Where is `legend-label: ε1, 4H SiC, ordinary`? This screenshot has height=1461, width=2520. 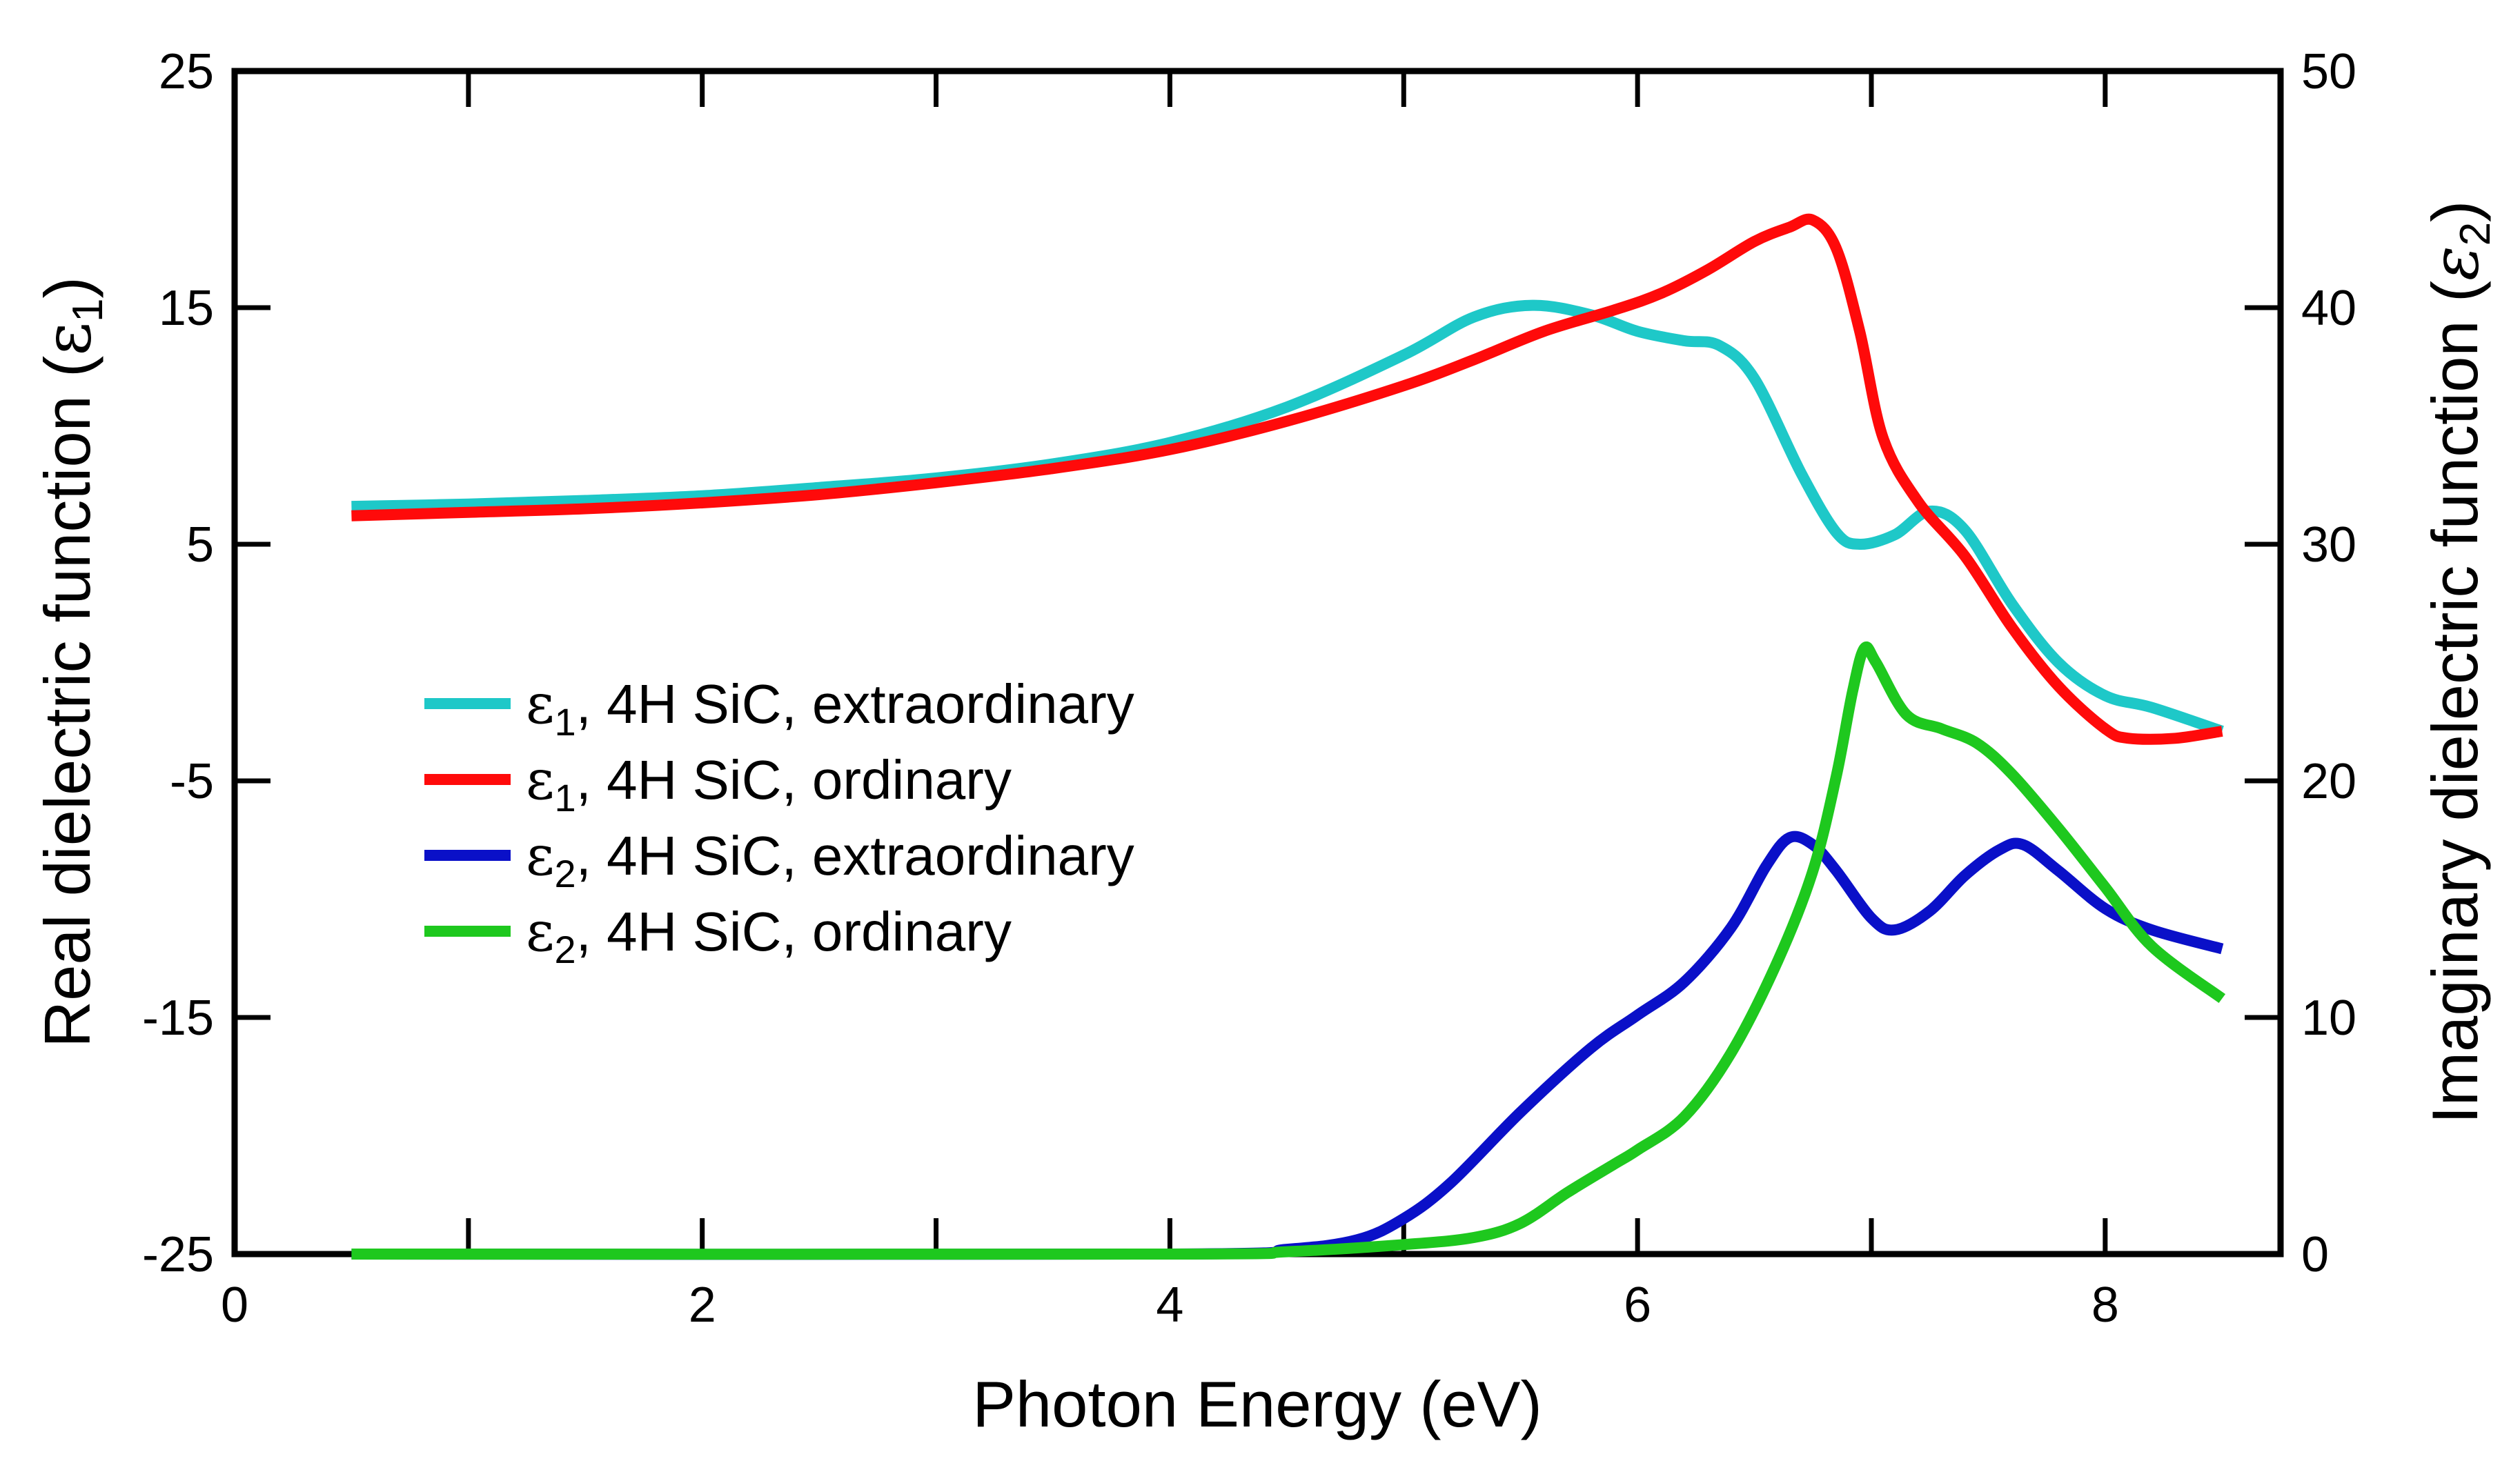
legend-label: ε1, 4H SiC, ordinary is located at coordinates (769, 783).